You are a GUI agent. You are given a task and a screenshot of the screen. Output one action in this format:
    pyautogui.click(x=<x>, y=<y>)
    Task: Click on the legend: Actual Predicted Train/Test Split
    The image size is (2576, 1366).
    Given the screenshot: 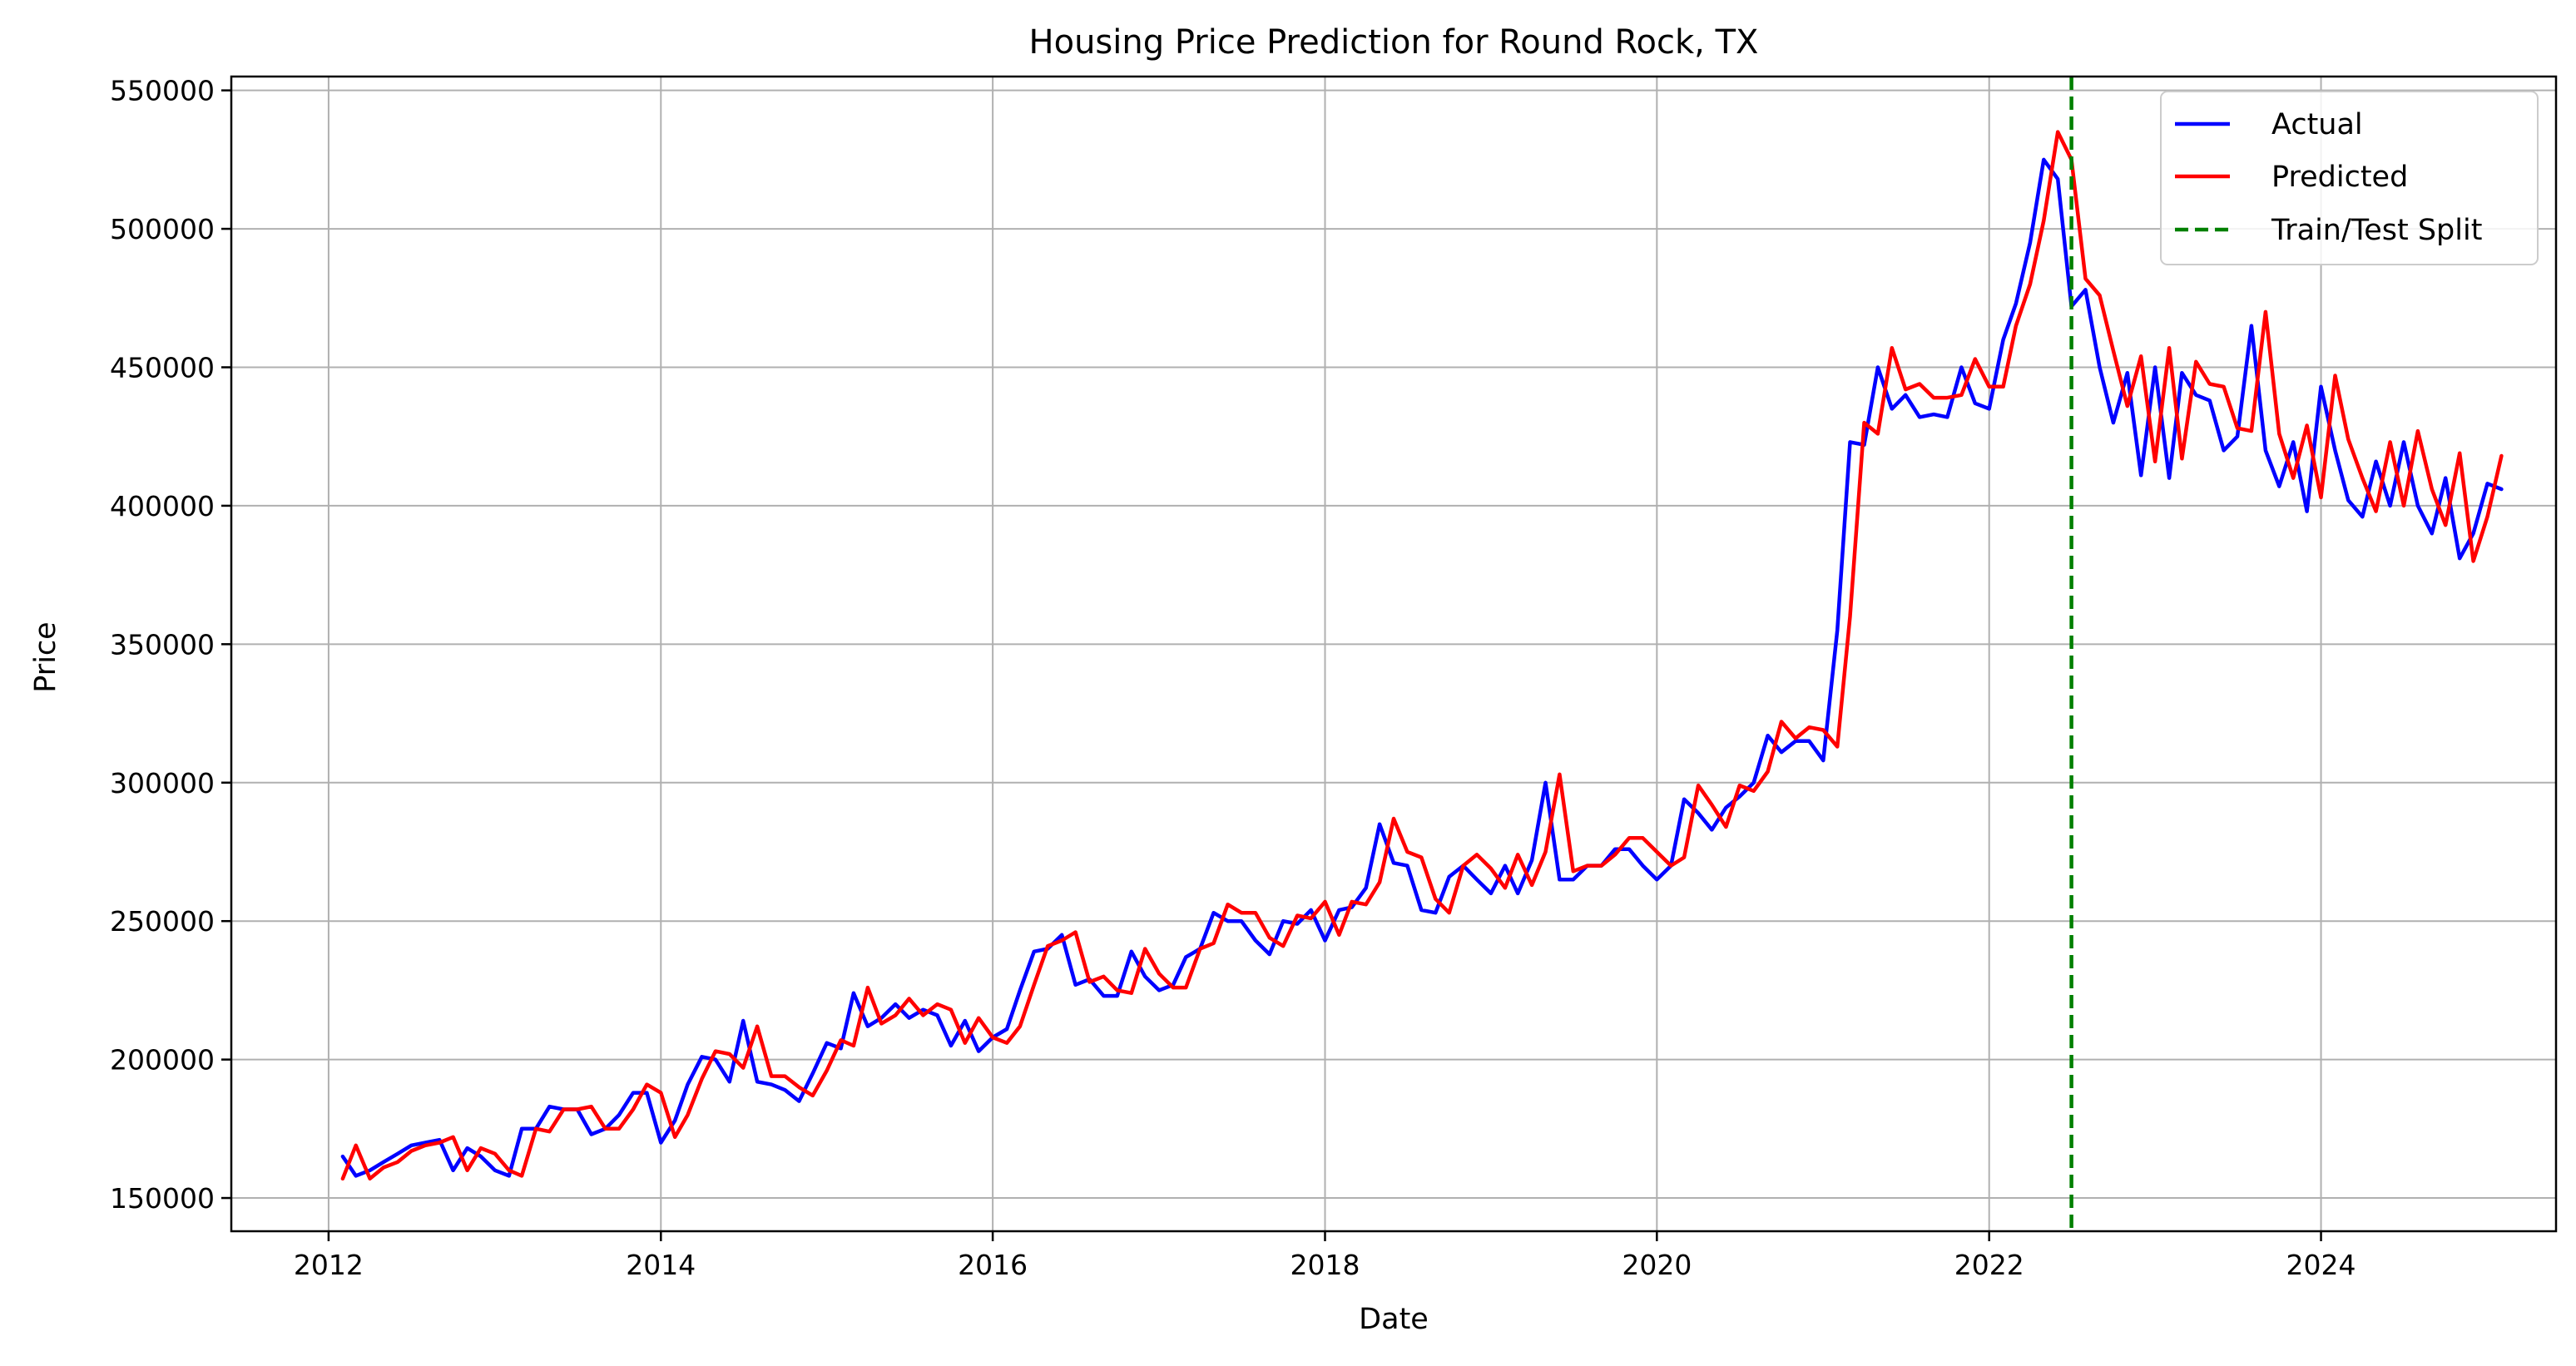 What is the action you would take?
    pyautogui.click(x=2350, y=178)
    